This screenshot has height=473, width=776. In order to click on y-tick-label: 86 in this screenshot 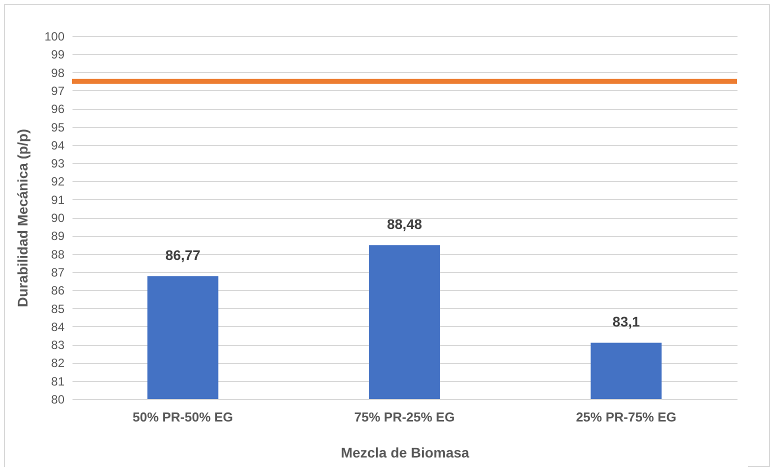, I will do `click(58, 291)`.